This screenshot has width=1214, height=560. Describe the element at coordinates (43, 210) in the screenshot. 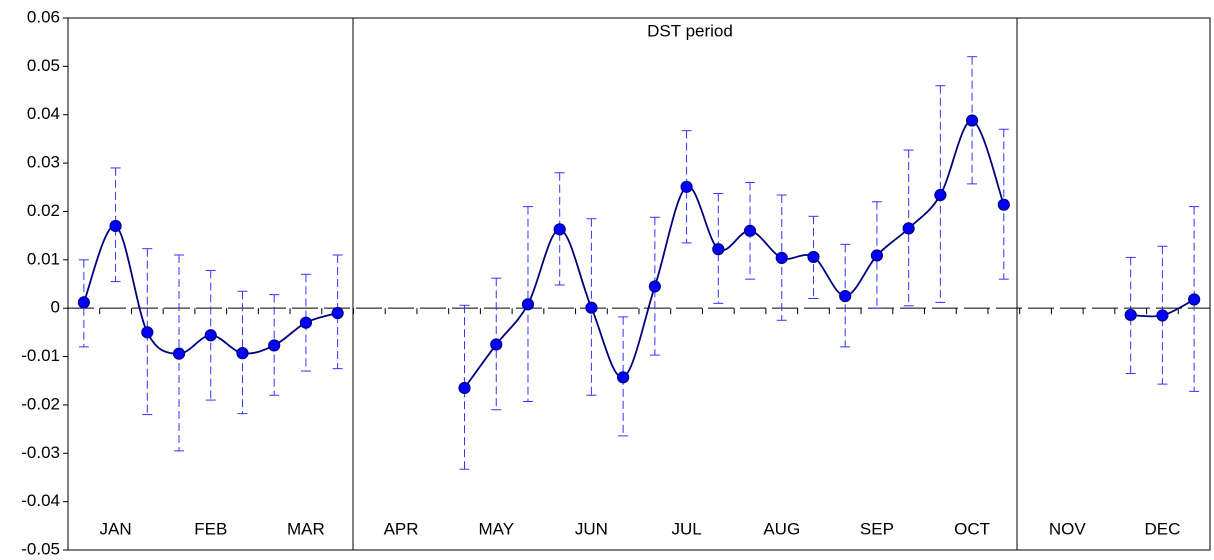

I see `y-tick-label: 0.02` at that location.